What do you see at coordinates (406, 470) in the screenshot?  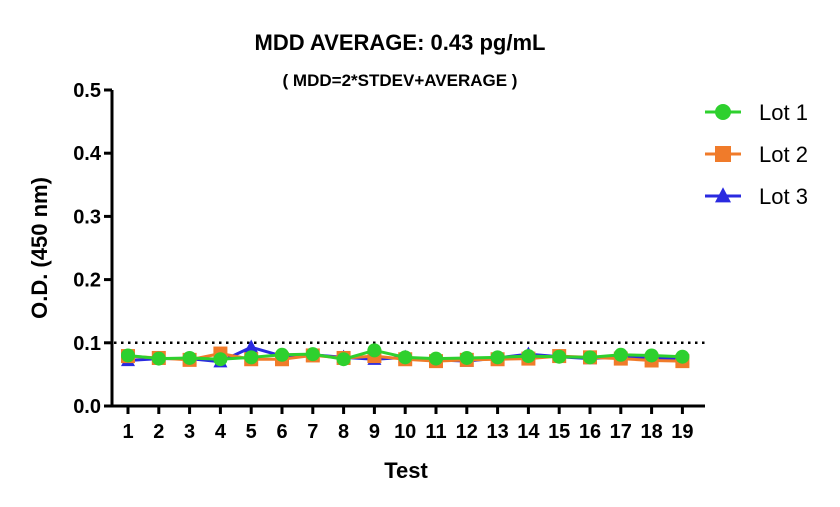 I see `x-axis-label: Test` at bounding box center [406, 470].